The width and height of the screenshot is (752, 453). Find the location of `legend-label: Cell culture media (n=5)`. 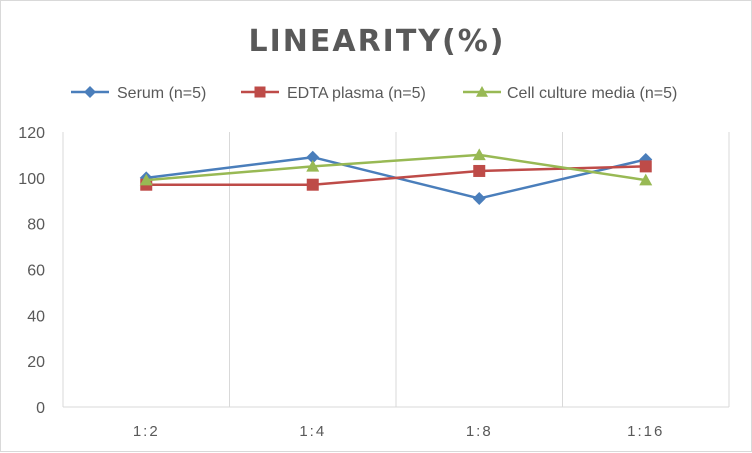

legend-label: Cell culture media (n=5) is located at coordinates (592, 93).